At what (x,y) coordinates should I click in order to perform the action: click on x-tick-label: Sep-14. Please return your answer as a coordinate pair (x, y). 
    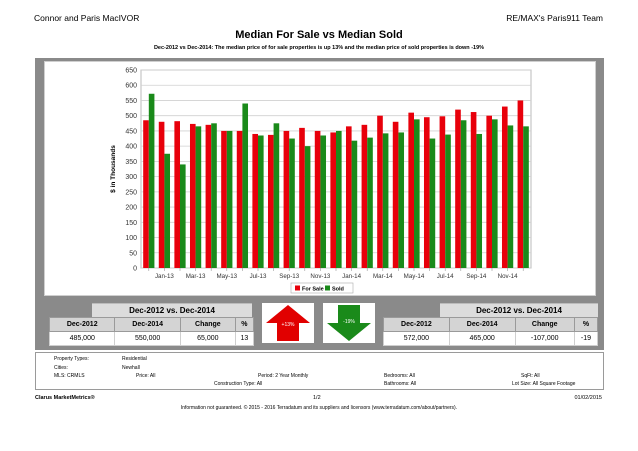
    Looking at the image, I should click on (476, 276).